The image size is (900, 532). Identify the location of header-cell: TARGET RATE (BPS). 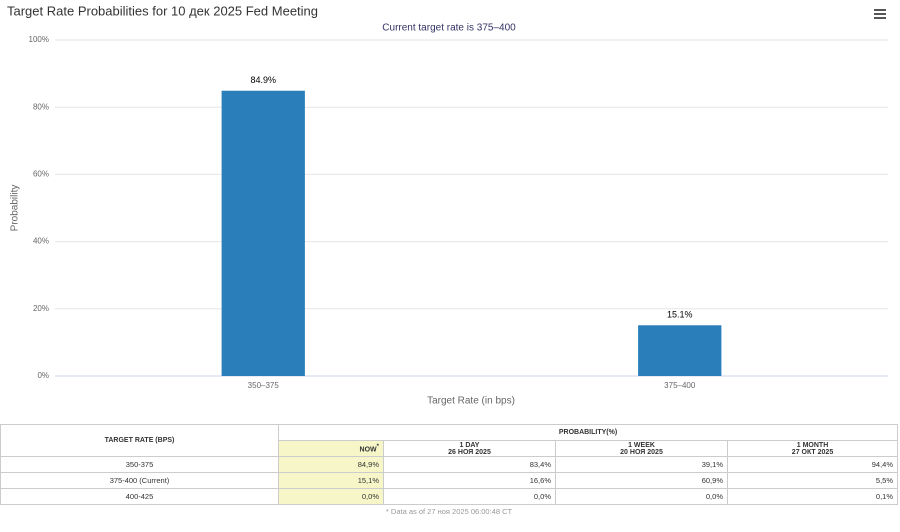
(139, 440).